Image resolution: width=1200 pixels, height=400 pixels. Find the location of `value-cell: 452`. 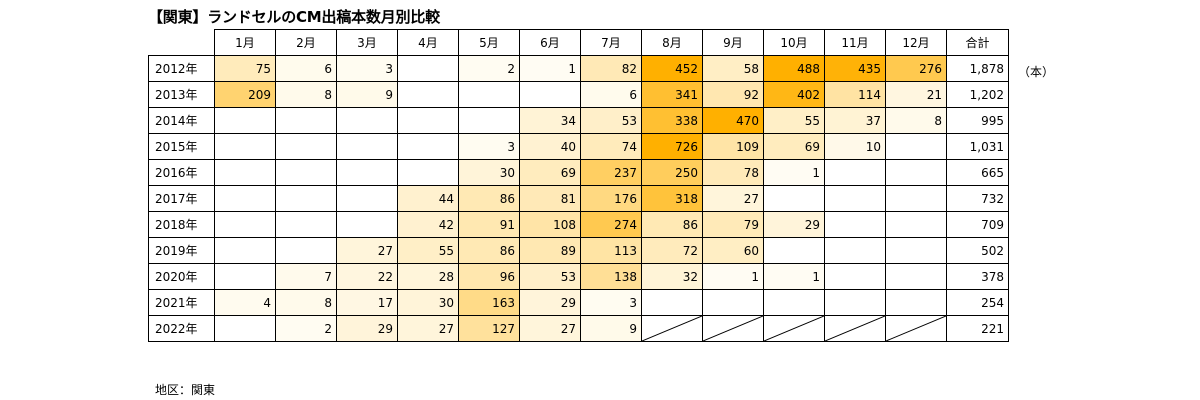

value-cell: 452 is located at coordinates (672, 68).